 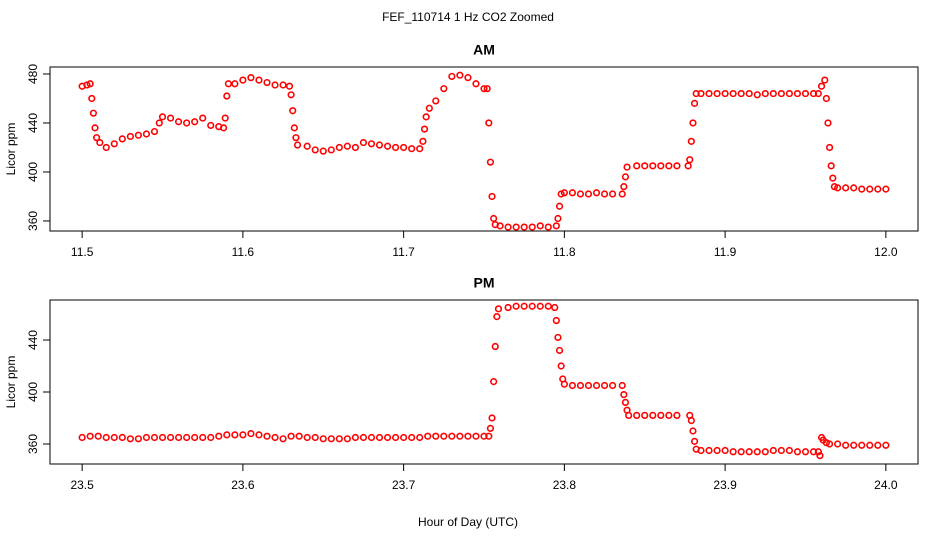 I want to click on x-tick-label: 23.6, so click(x=243, y=485).